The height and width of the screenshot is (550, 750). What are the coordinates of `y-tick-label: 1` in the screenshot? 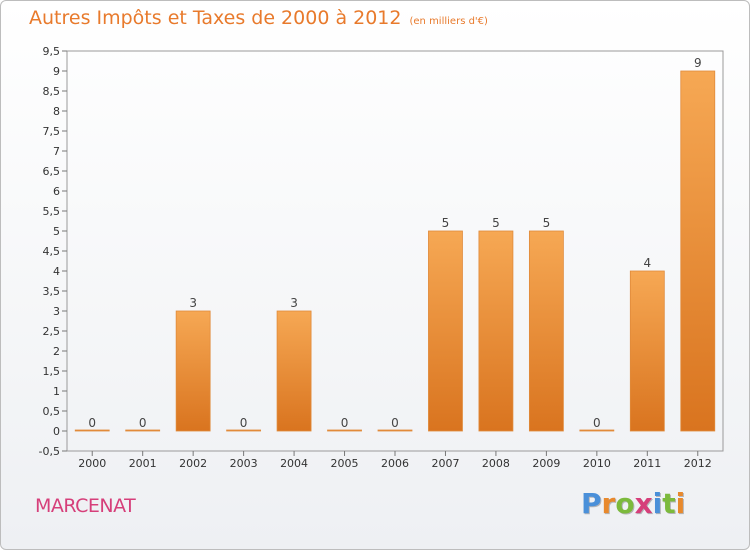 It's located at (56, 391).